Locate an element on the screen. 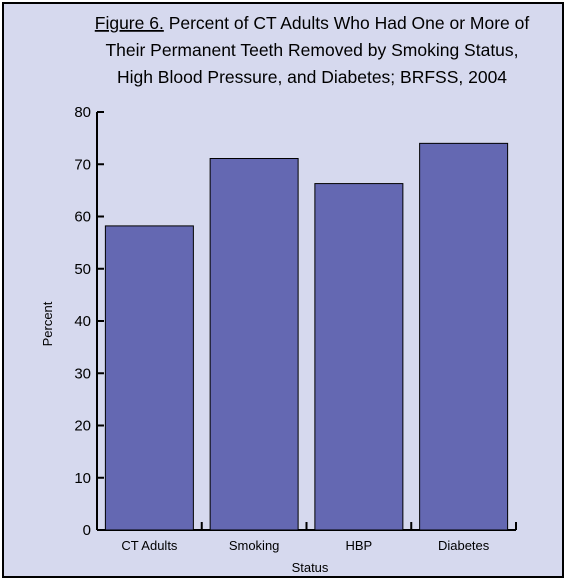 This screenshot has height=580, width=568. x-tick-label: HBP is located at coordinates (359, 545).